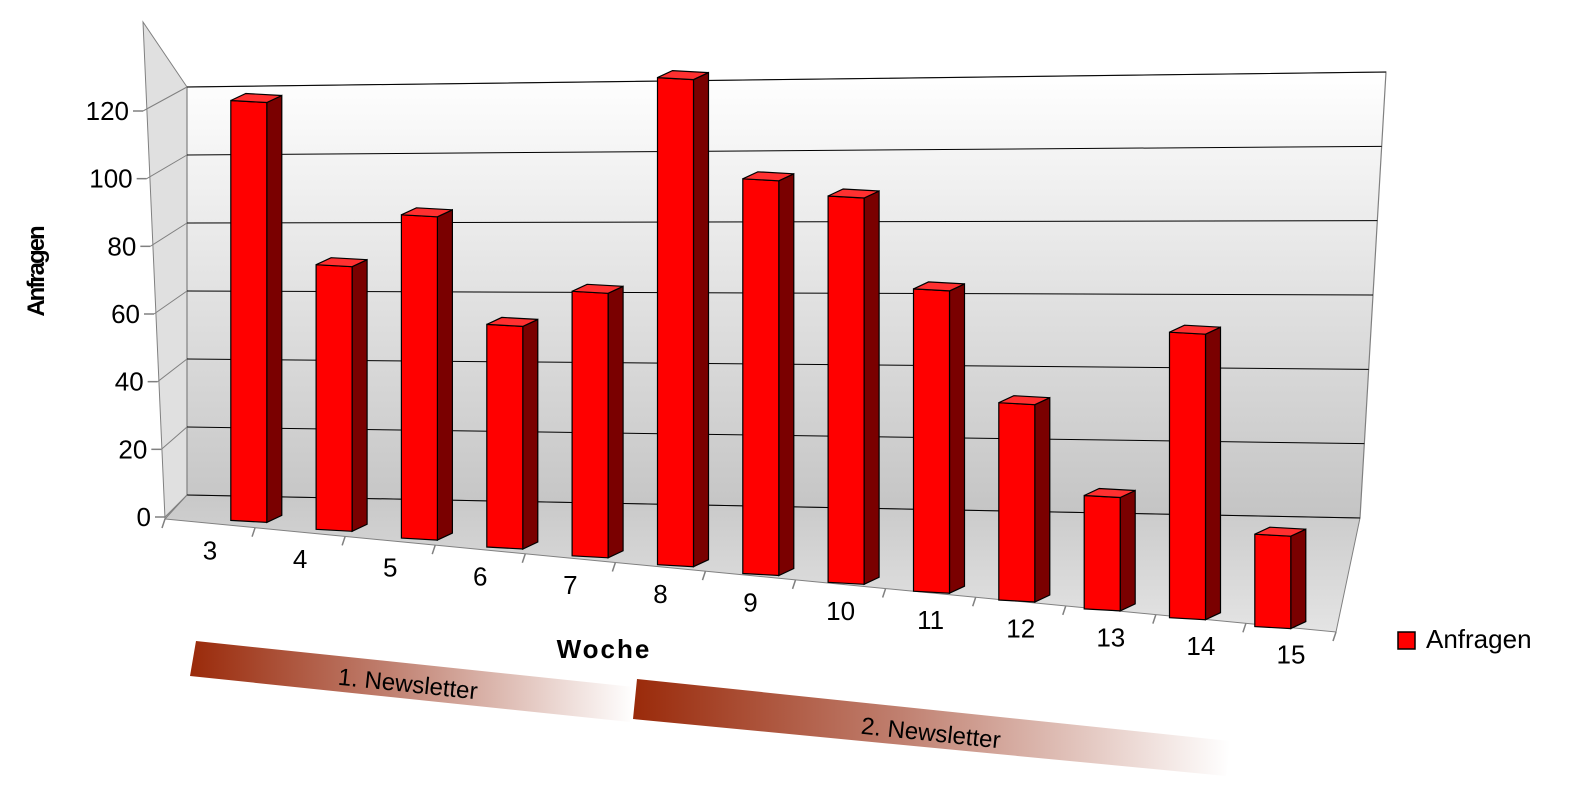 Image resolution: width=1588 pixels, height=785 pixels. Describe the element at coordinates (1406, 640) in the screenshot. I see `legend-swatch` at that location.